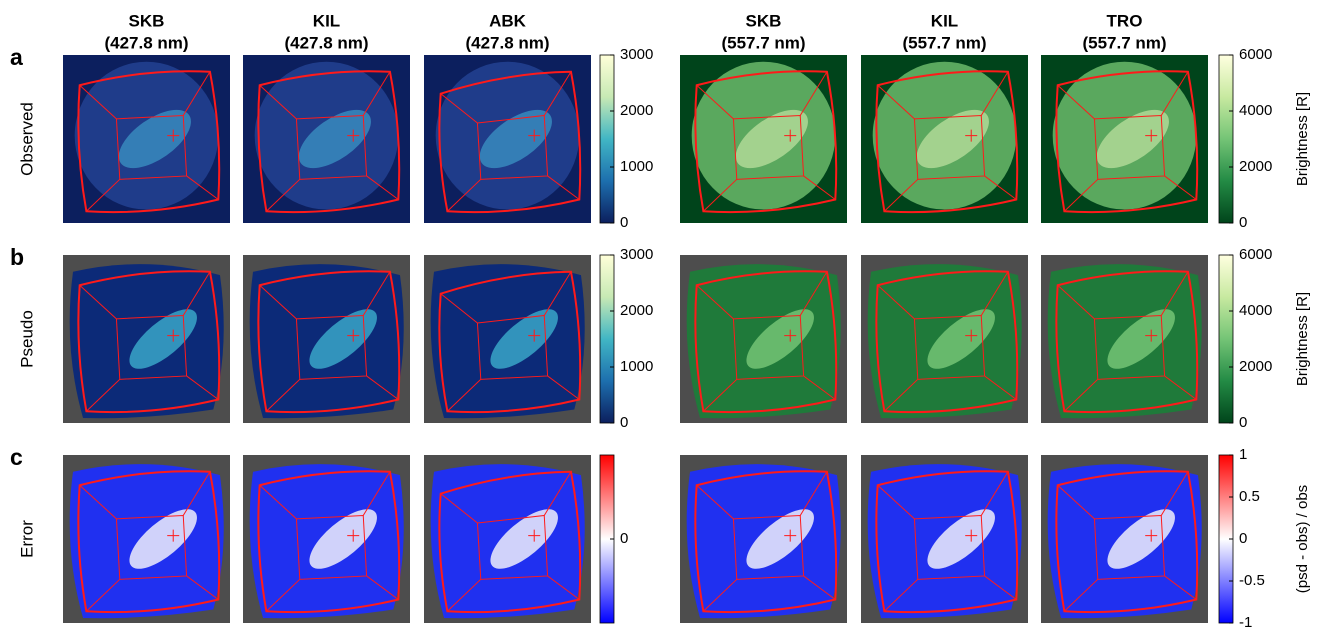 Image resolution: width=1321 pixels, height=629 pixels. I want to click on colorbar-tick-label: 0.5, so click(1249, 496).